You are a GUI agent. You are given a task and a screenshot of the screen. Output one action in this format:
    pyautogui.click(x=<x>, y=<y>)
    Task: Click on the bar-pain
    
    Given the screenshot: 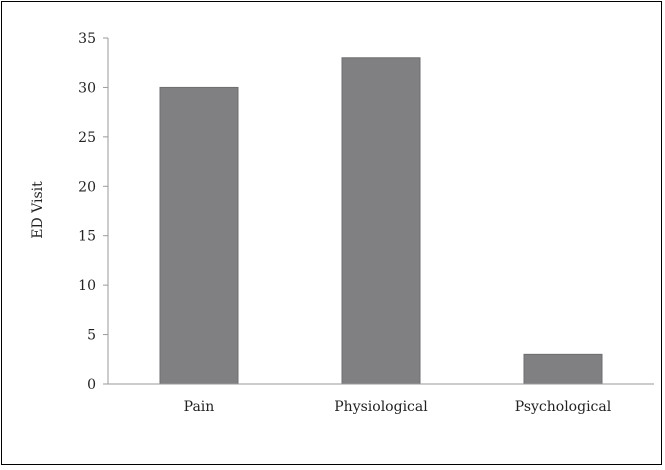 What is the action you would take?
    pyautogui.click(x=199, y=235)
    